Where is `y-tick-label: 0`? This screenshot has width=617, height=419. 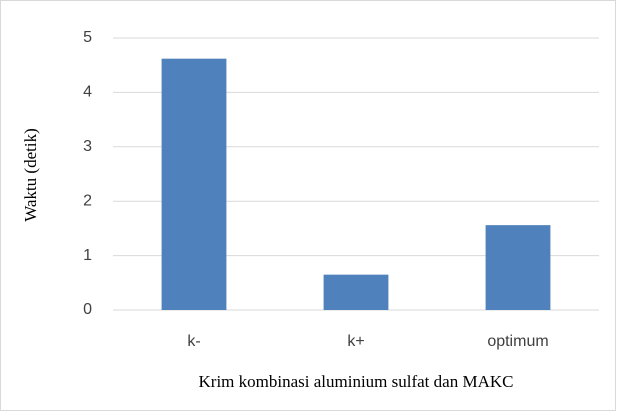 y-tick-label: 0 is located at coordinates (87, 309).